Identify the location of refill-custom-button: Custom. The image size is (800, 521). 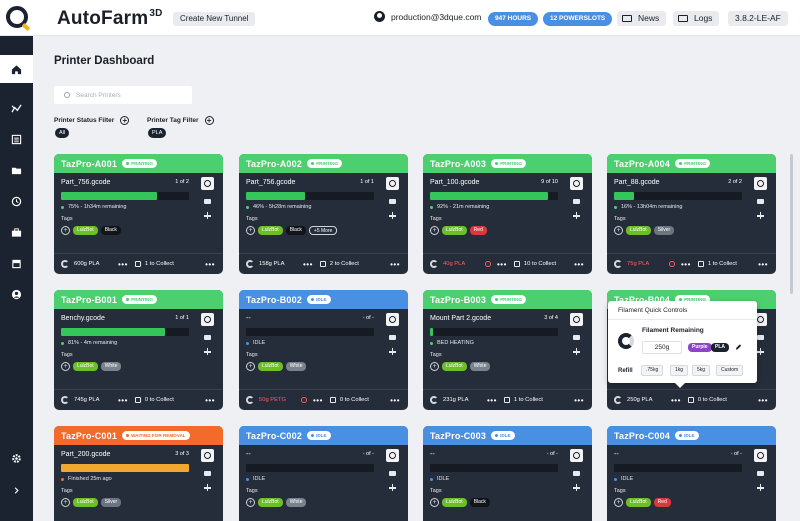
(730, 370).